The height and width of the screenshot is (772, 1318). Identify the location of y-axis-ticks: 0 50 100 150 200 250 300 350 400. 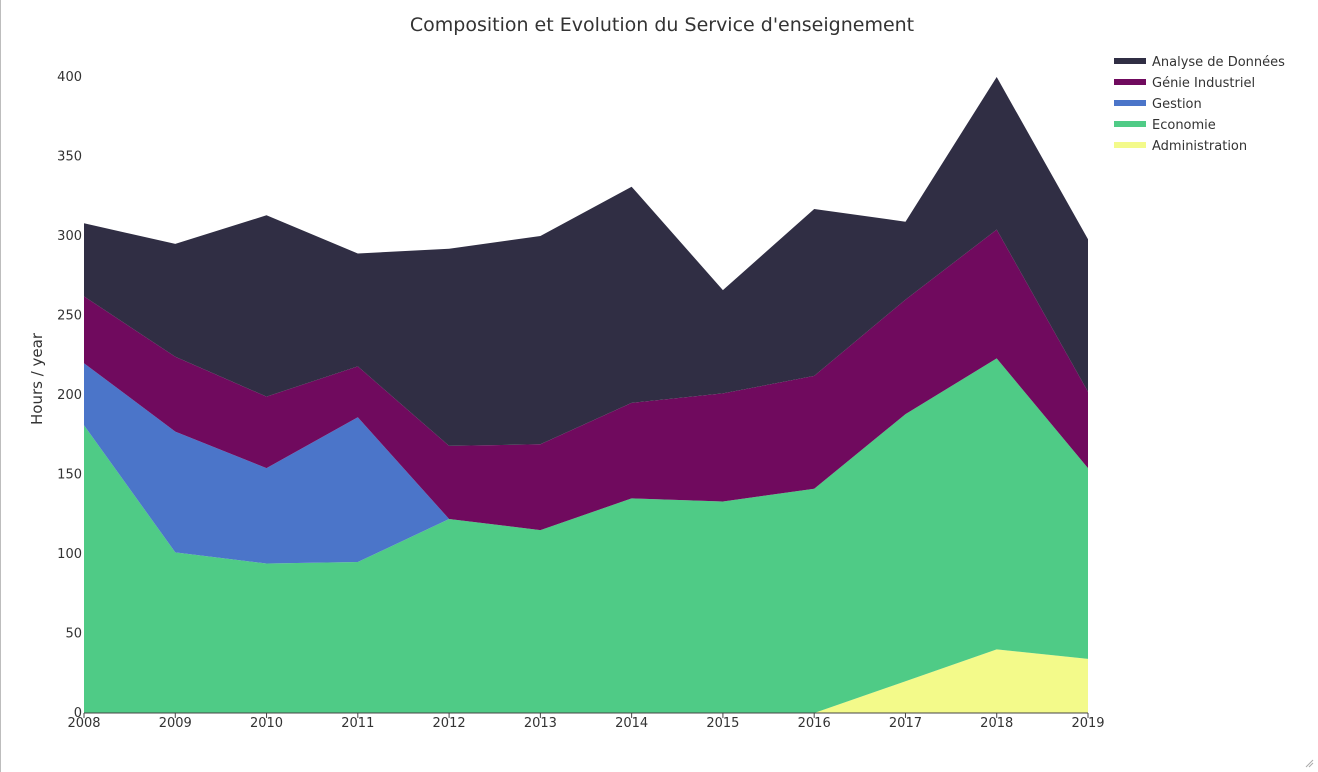
(69, 395).